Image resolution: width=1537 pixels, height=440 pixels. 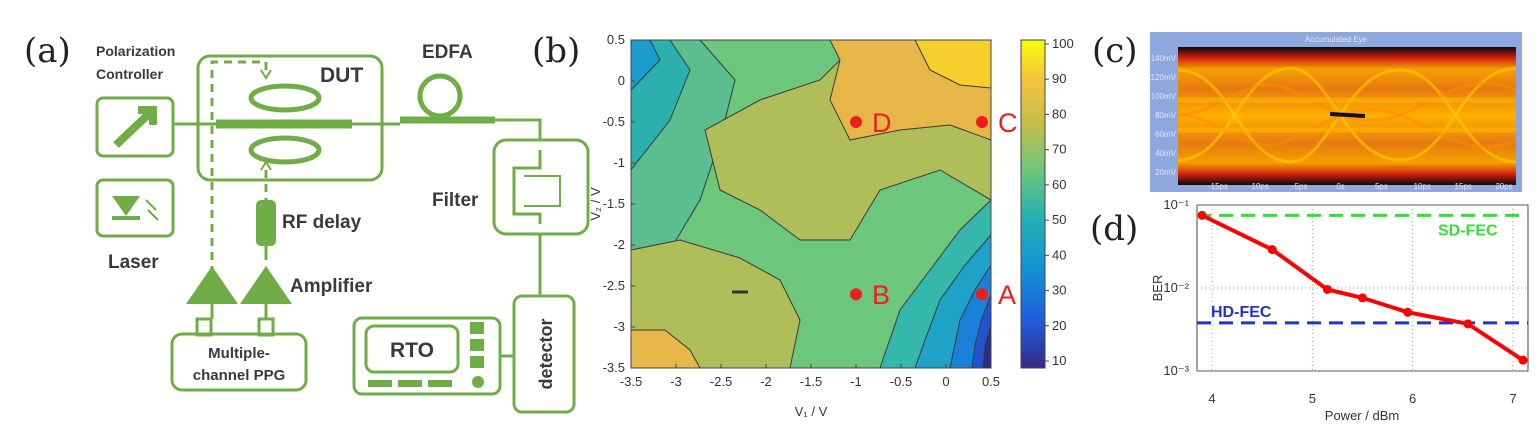 What do you see at coordinates (556, 51) in the screenshot?
I see `panel-label-b: (b)` at bounding box center [556, 51].